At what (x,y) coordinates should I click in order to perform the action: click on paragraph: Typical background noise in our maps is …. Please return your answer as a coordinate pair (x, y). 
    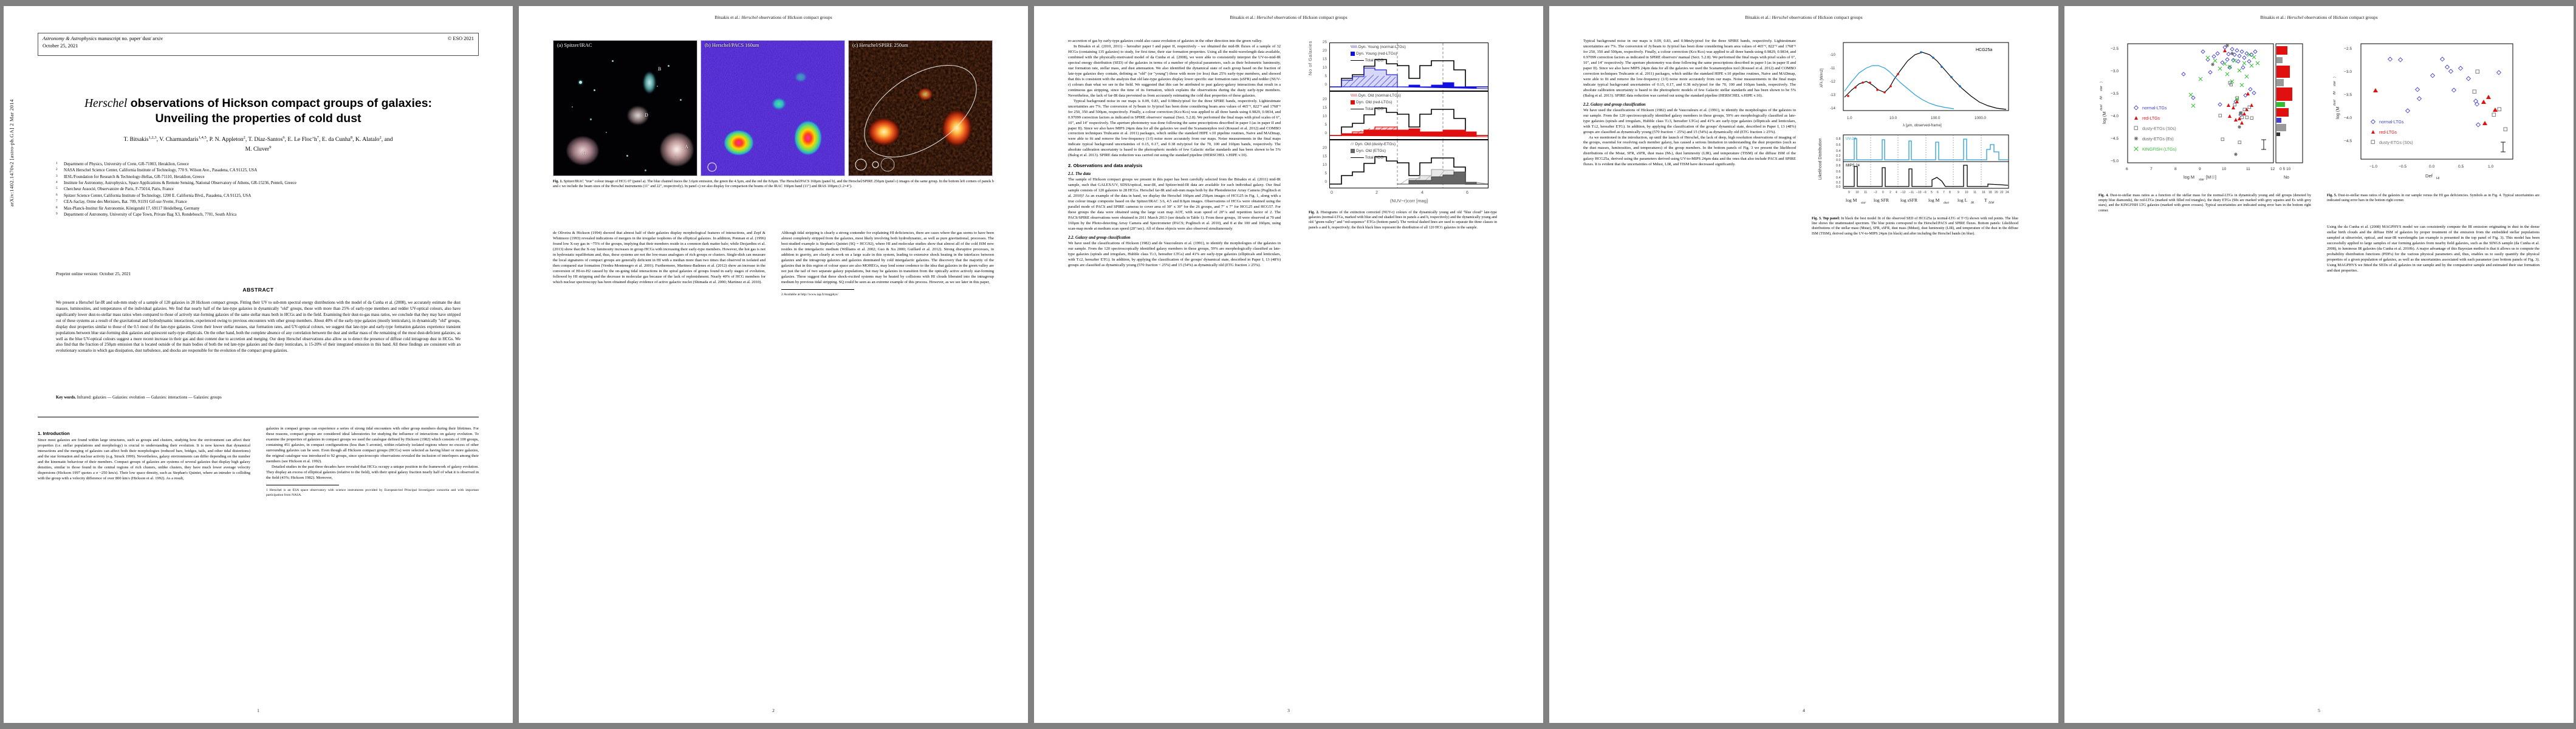
    Looking at the image, I should click on (1689, 68).